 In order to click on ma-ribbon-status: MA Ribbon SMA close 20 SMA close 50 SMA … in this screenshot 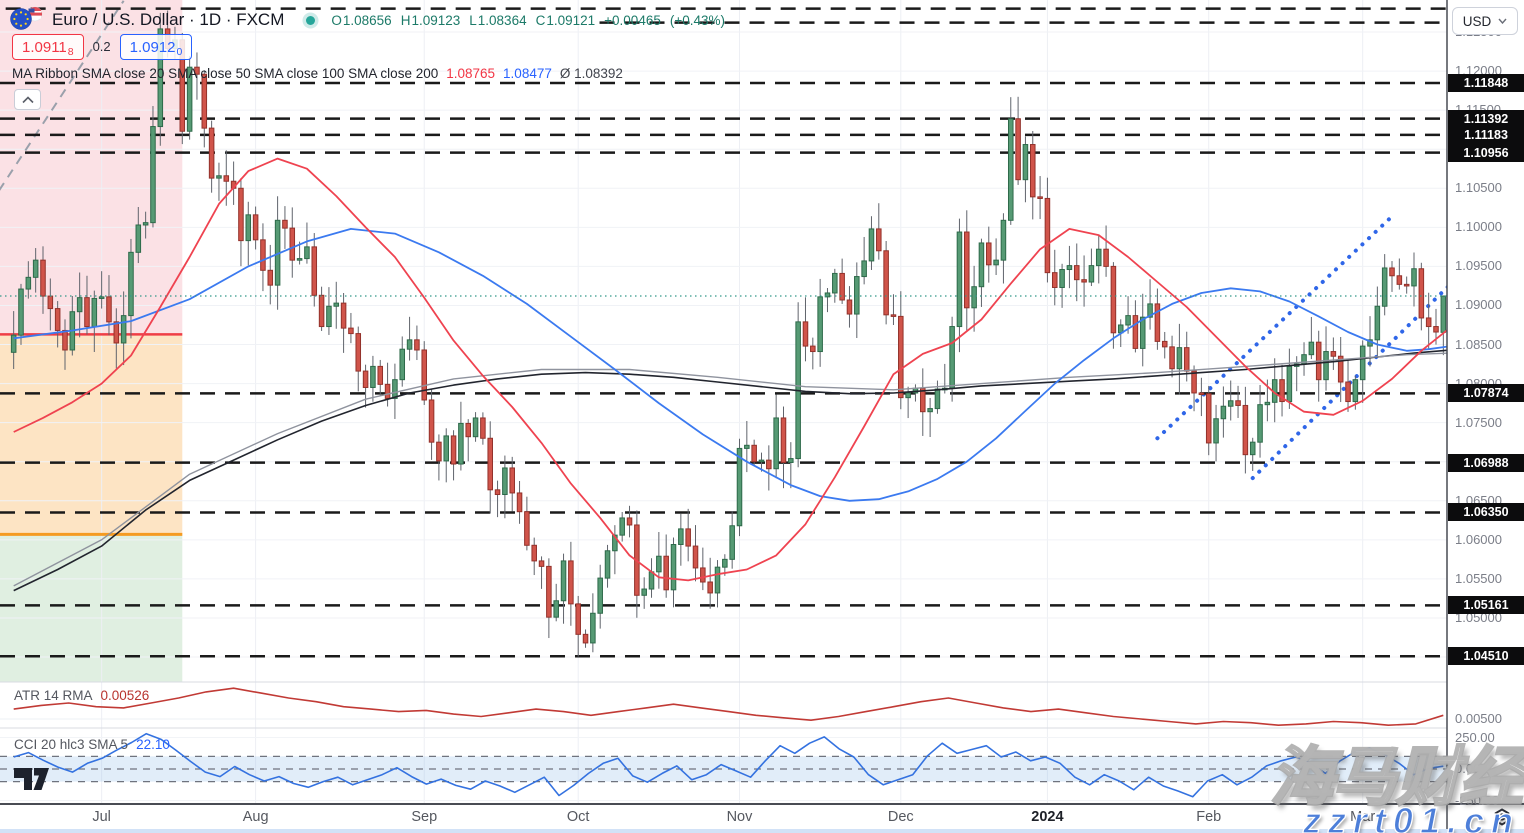, I will do `click(317, 73)`.